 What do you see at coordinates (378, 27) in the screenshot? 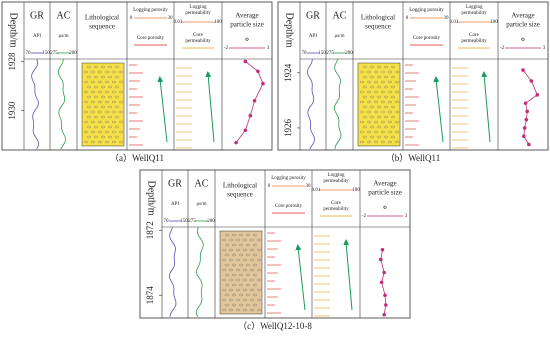
I see `lith-header: sequence` at bounding box center [378, 27].